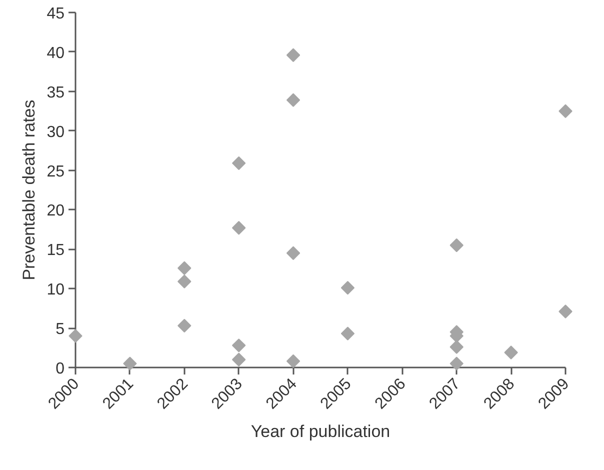 The height and width of the screenshot is (470, 604). What do you see at coordinates (55, 171) in the screenshot?
I see `y-tick-label: 25` at bounding box center [55, 171].